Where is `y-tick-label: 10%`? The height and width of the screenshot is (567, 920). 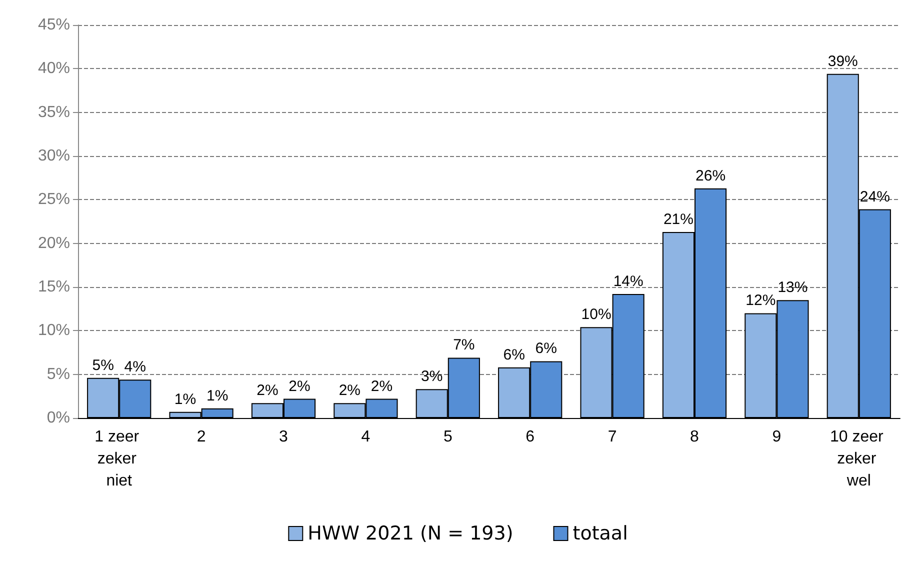 y-tick-label: 10% is located at coordinates (54, 331).